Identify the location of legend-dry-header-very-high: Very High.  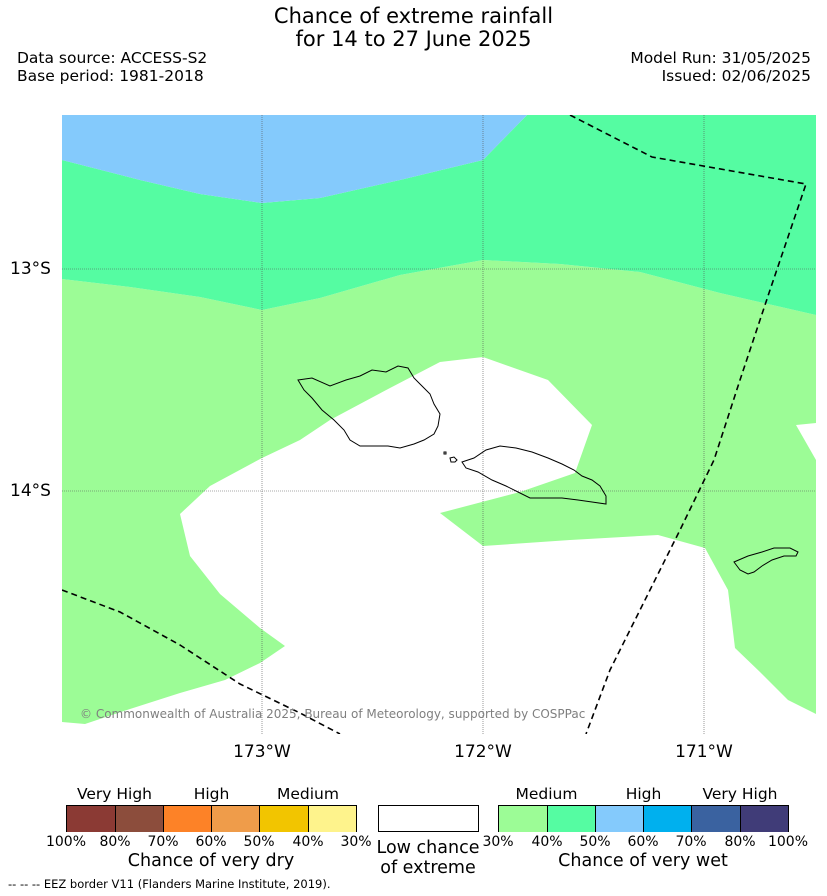
(114, 794).